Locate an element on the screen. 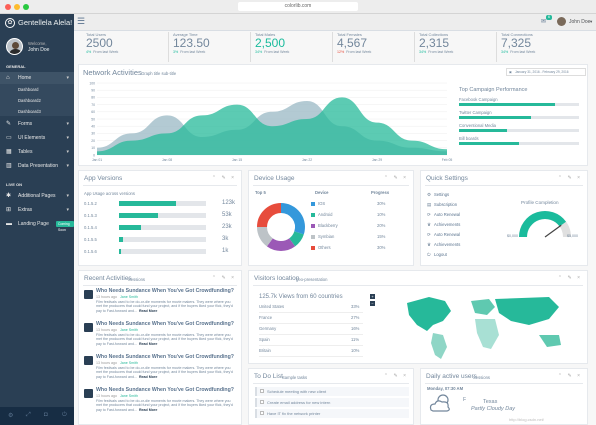  sidebar-item-ui-elements: ▭ UI Elements ▾ is located at coordinates (37, 138).